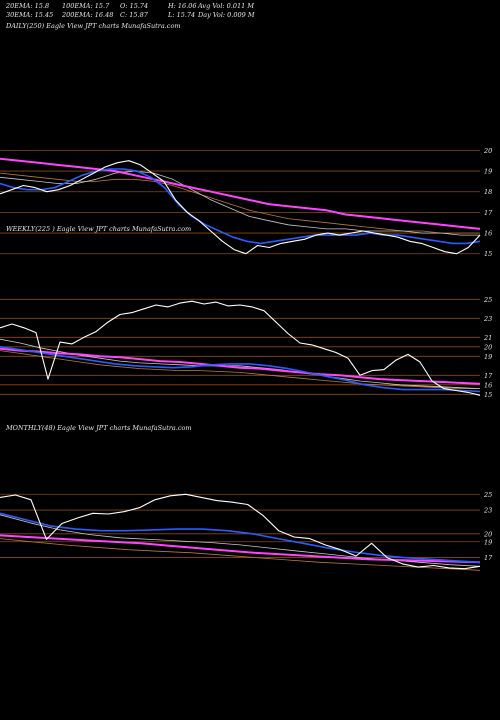  I want to click on close-readout: C: 15.87, so click(134, 15).